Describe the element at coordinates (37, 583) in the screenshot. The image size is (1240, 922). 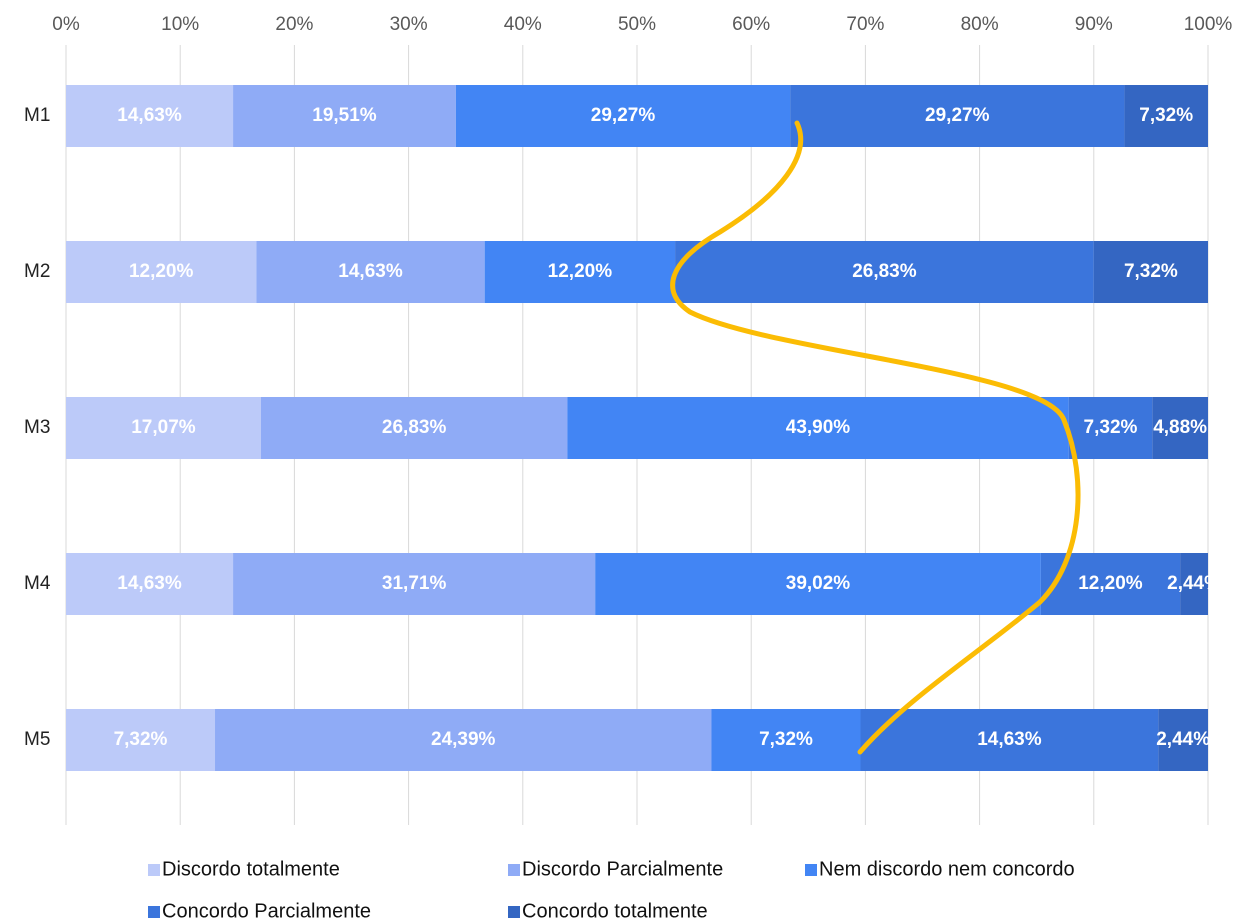
I see `y-tick-label: M4` at that location.